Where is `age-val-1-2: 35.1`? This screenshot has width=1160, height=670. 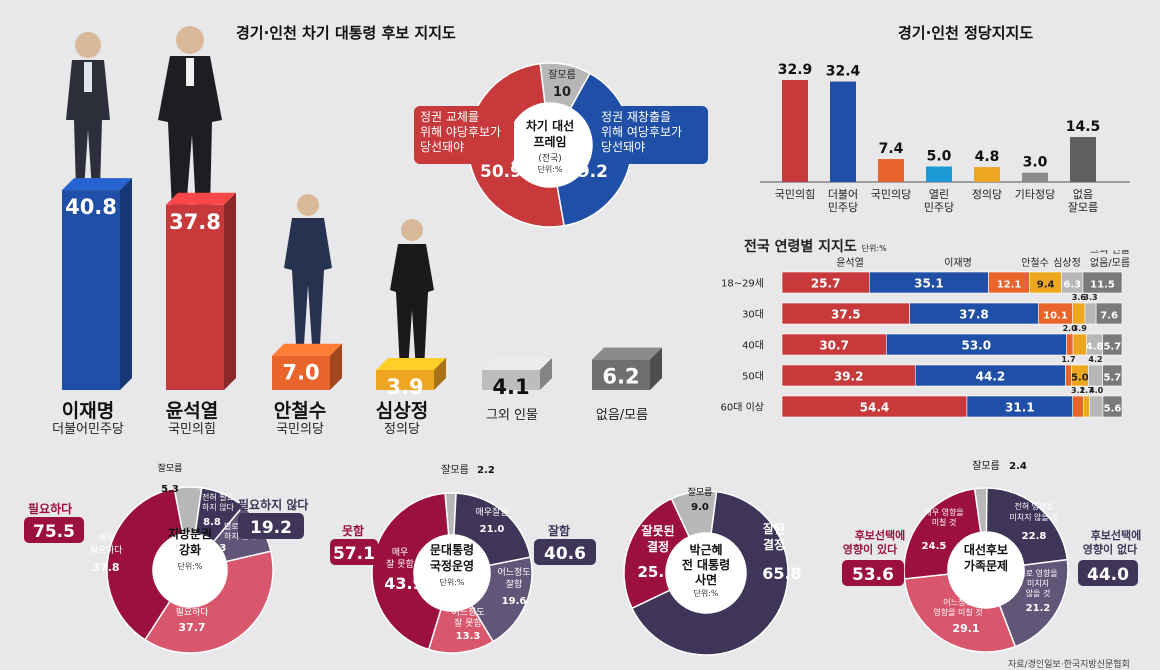 age-val-1-2: 35.1 is located at coordinates (929, 284).